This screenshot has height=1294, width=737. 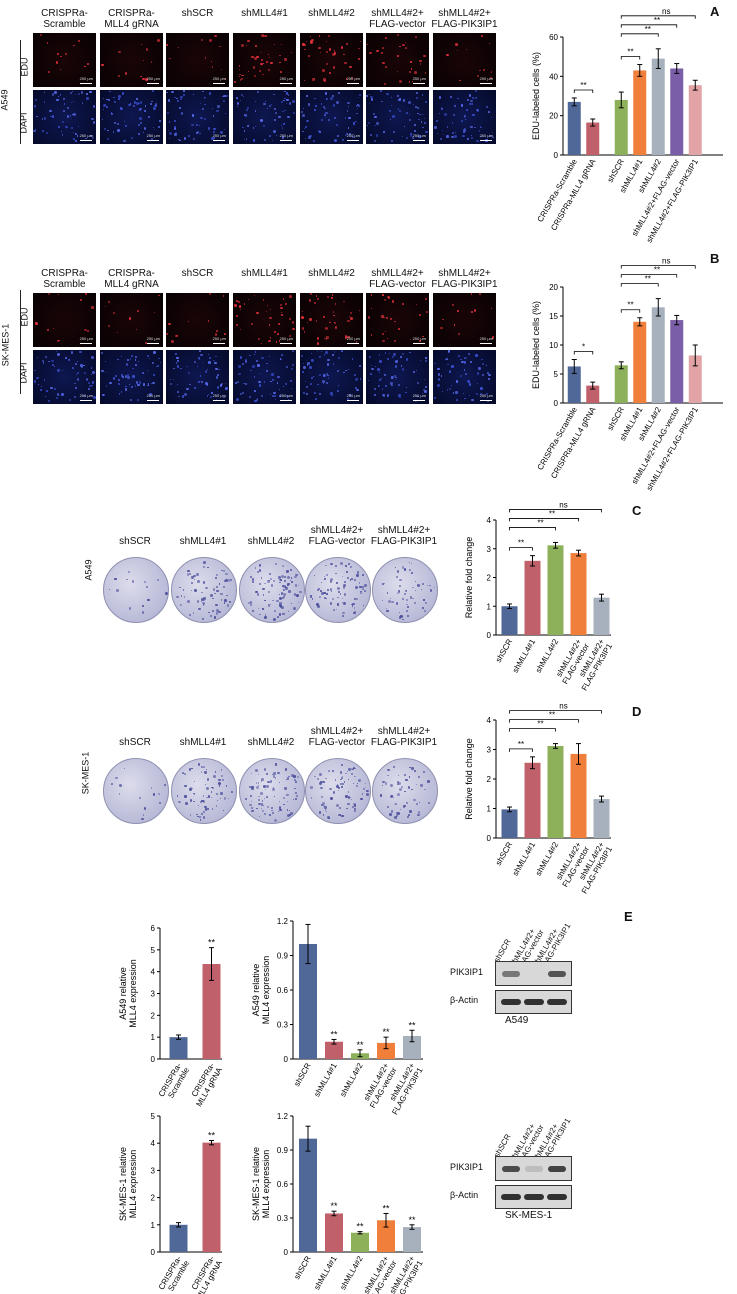 What do you see at coordinates (64, 19) in the screenshot?
I see `column-header: CRISPRa- Scramble` at bounding box center [64, 19].